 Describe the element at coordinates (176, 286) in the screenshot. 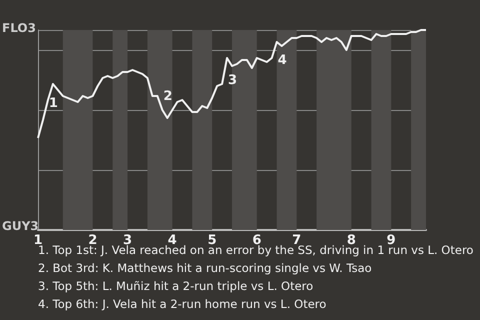

I see `text: 3. Top 5th: L. Muñiz hit a 2-run triple vs L. Otero` at that location.